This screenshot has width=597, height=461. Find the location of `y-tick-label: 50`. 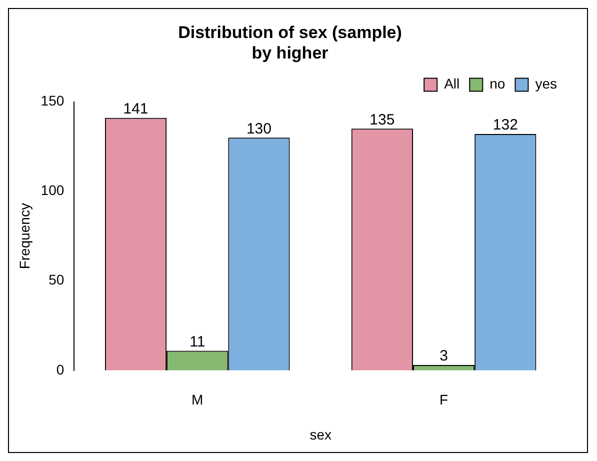

y-tick-label: 50 is located at coordinates (56, 280).